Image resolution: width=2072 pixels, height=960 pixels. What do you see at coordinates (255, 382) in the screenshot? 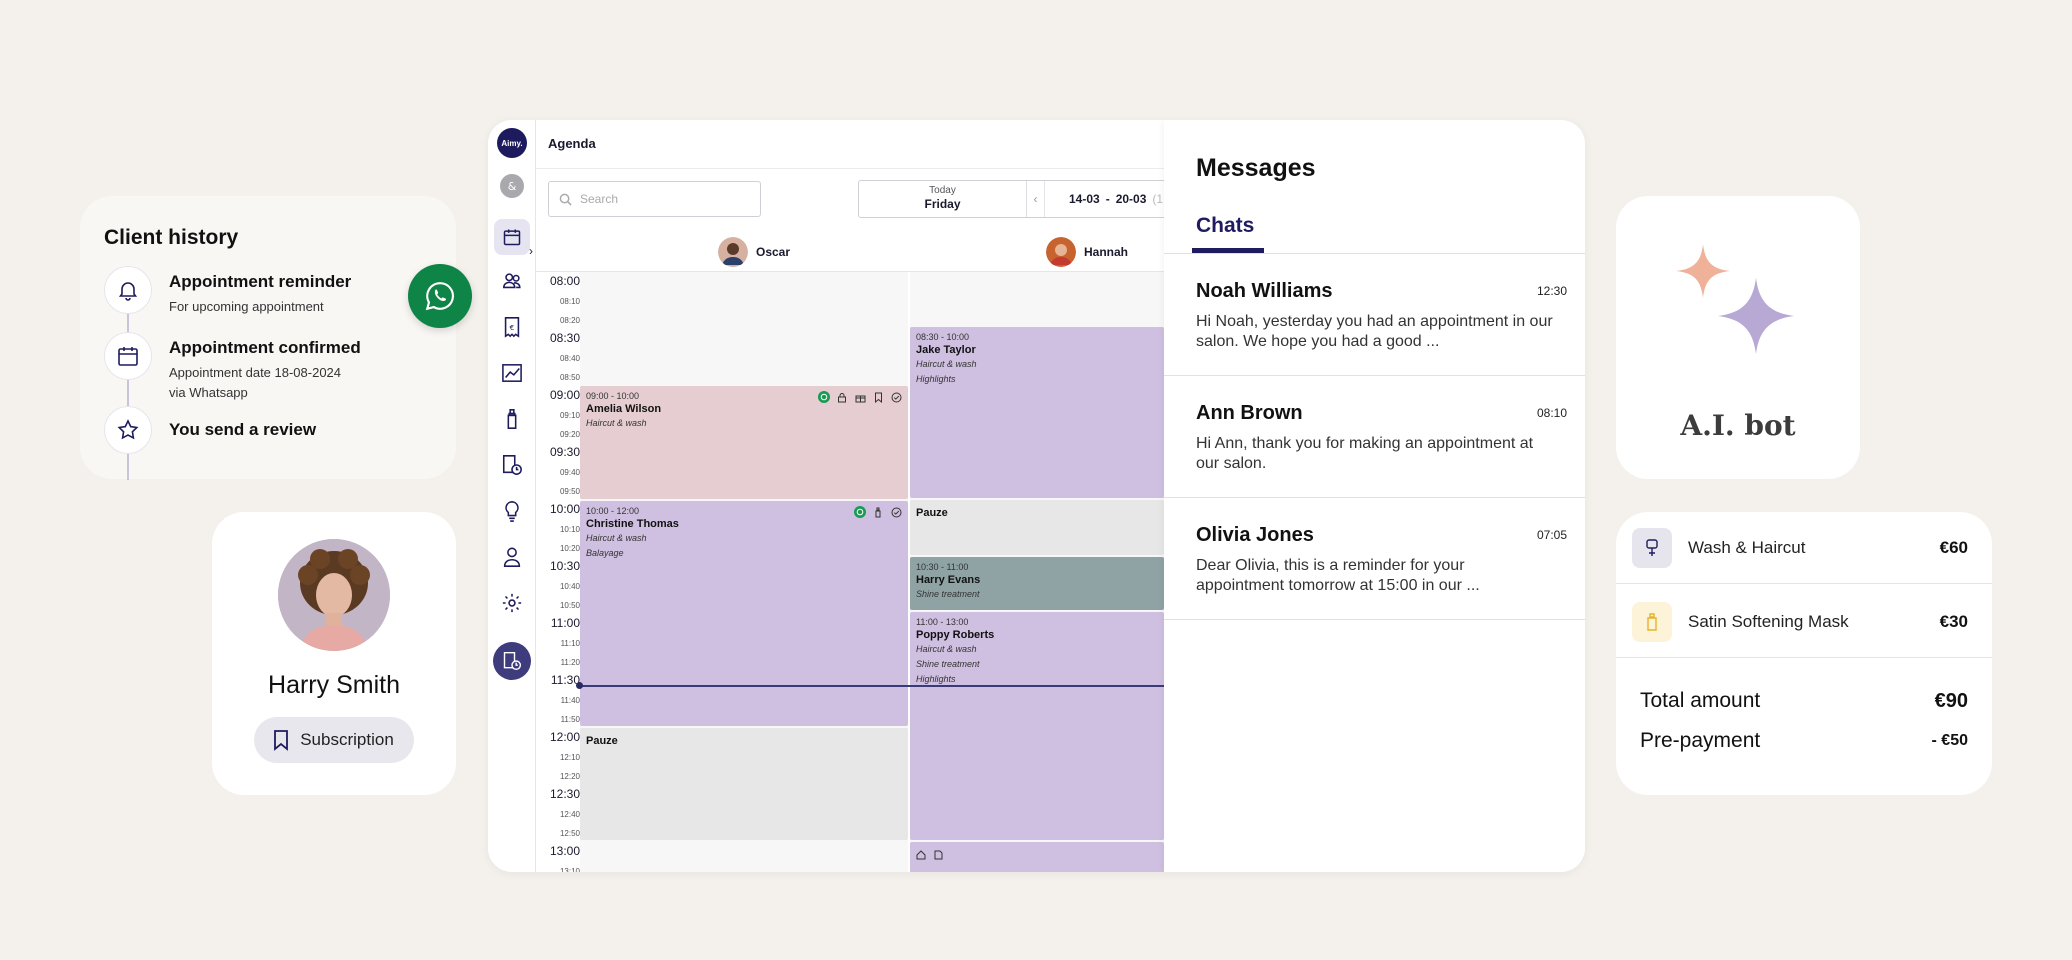
I see `history-item-sub: Appointment date 18-08-2024 via Whatsapp` at bounding box center [255, 382].